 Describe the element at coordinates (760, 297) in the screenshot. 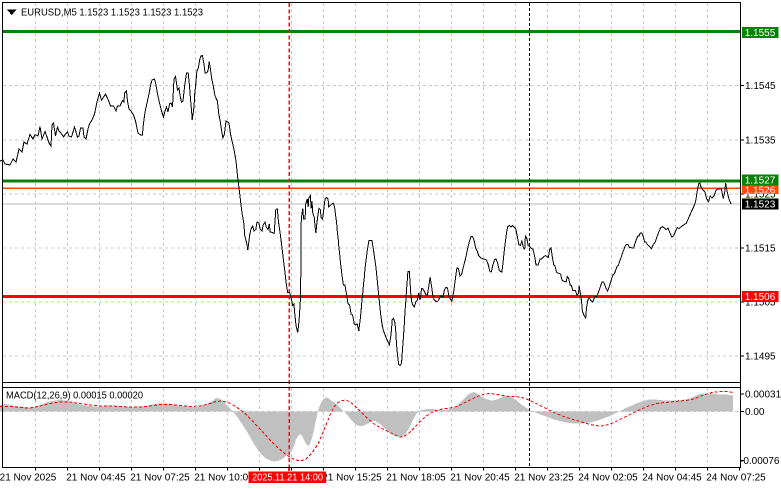

I see `svg-text: 1.1506` at that location.